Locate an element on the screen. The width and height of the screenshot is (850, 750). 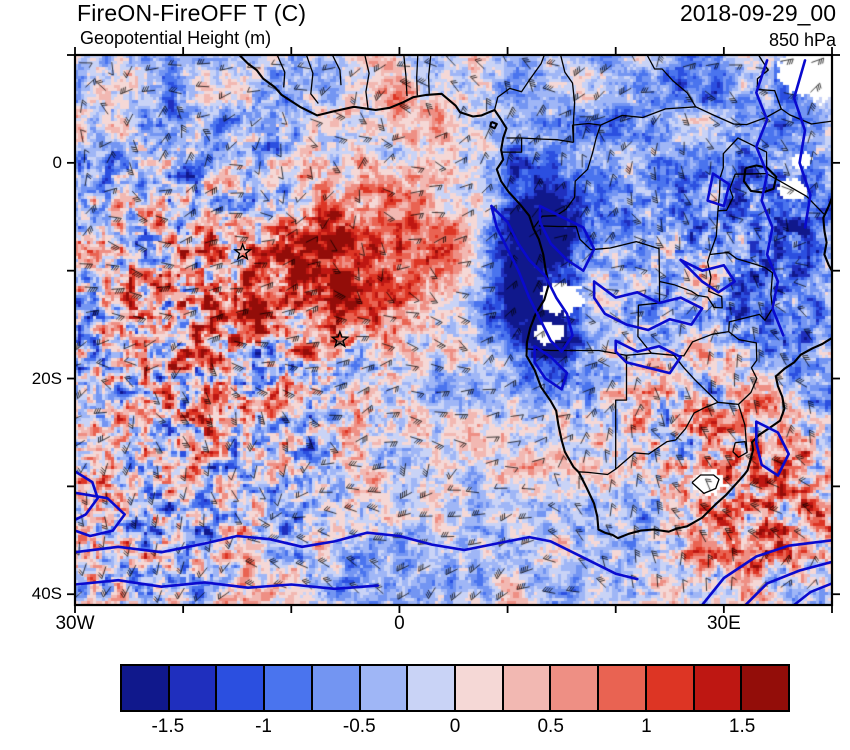
plot-pressure-level: 850 hPa is located at coordinates (802, 40).